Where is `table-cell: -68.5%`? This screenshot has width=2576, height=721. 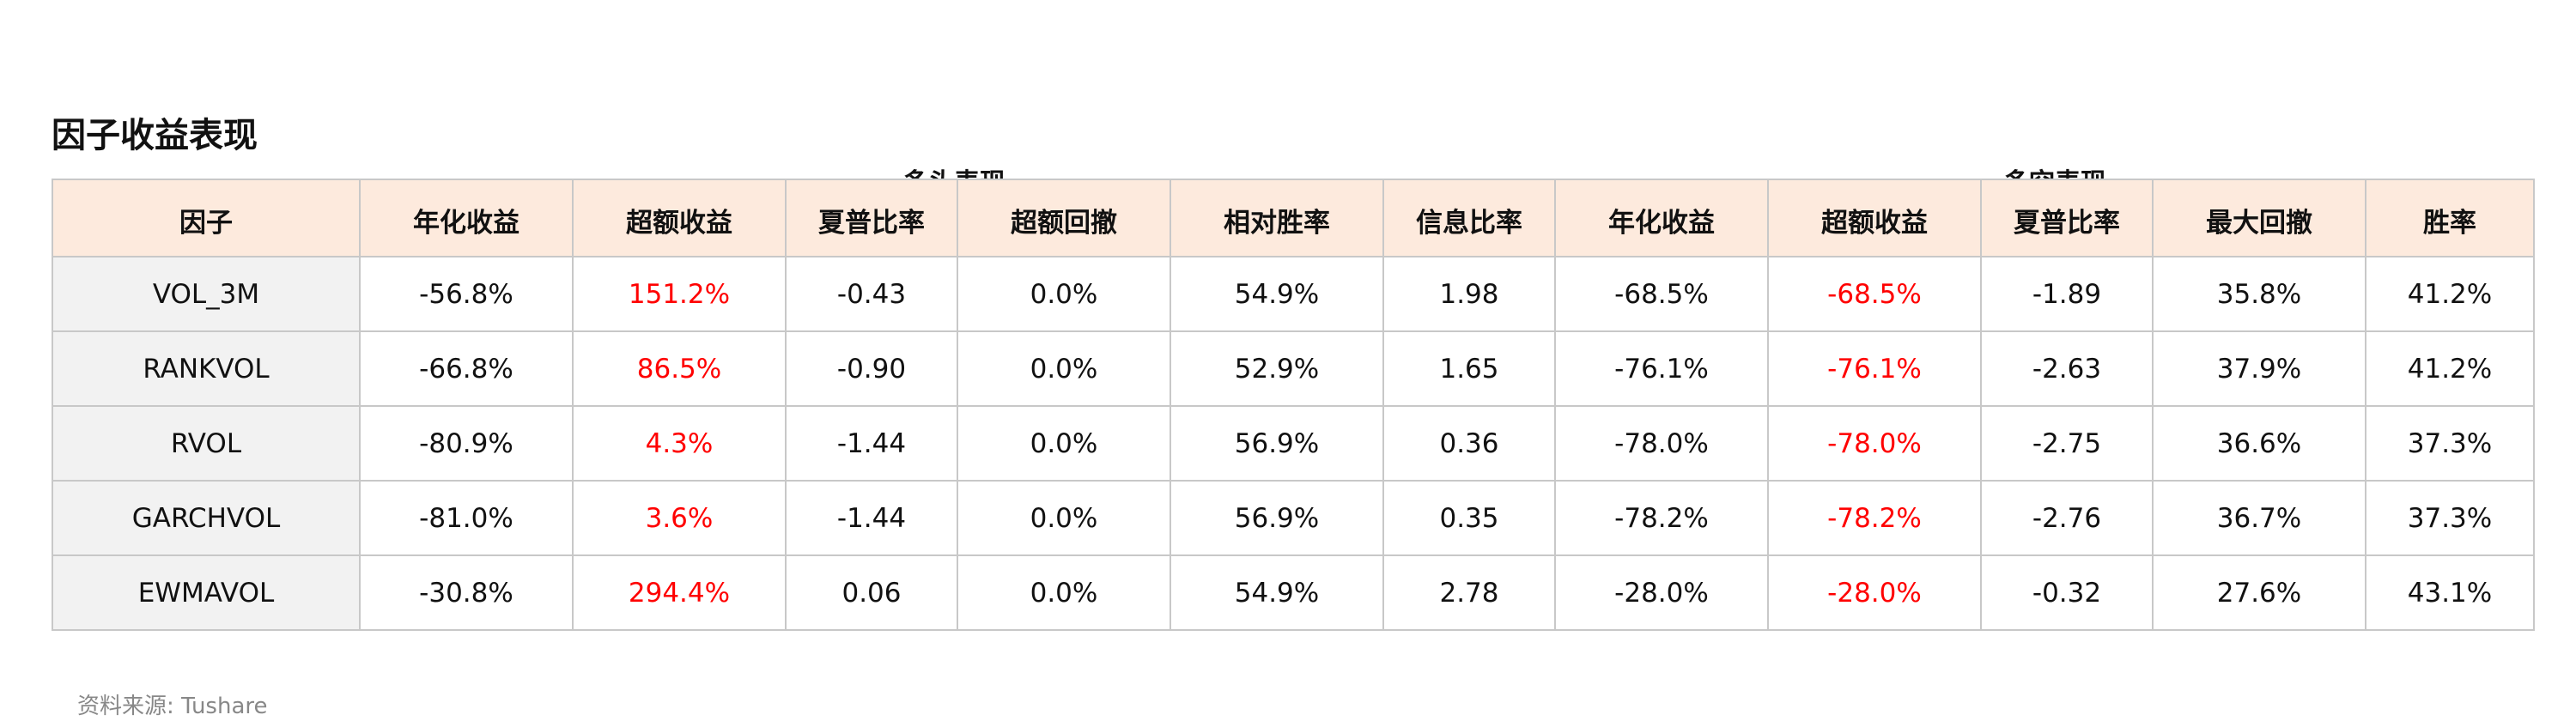 table-cell: -68.5% is located at coordinates (1661, 294).